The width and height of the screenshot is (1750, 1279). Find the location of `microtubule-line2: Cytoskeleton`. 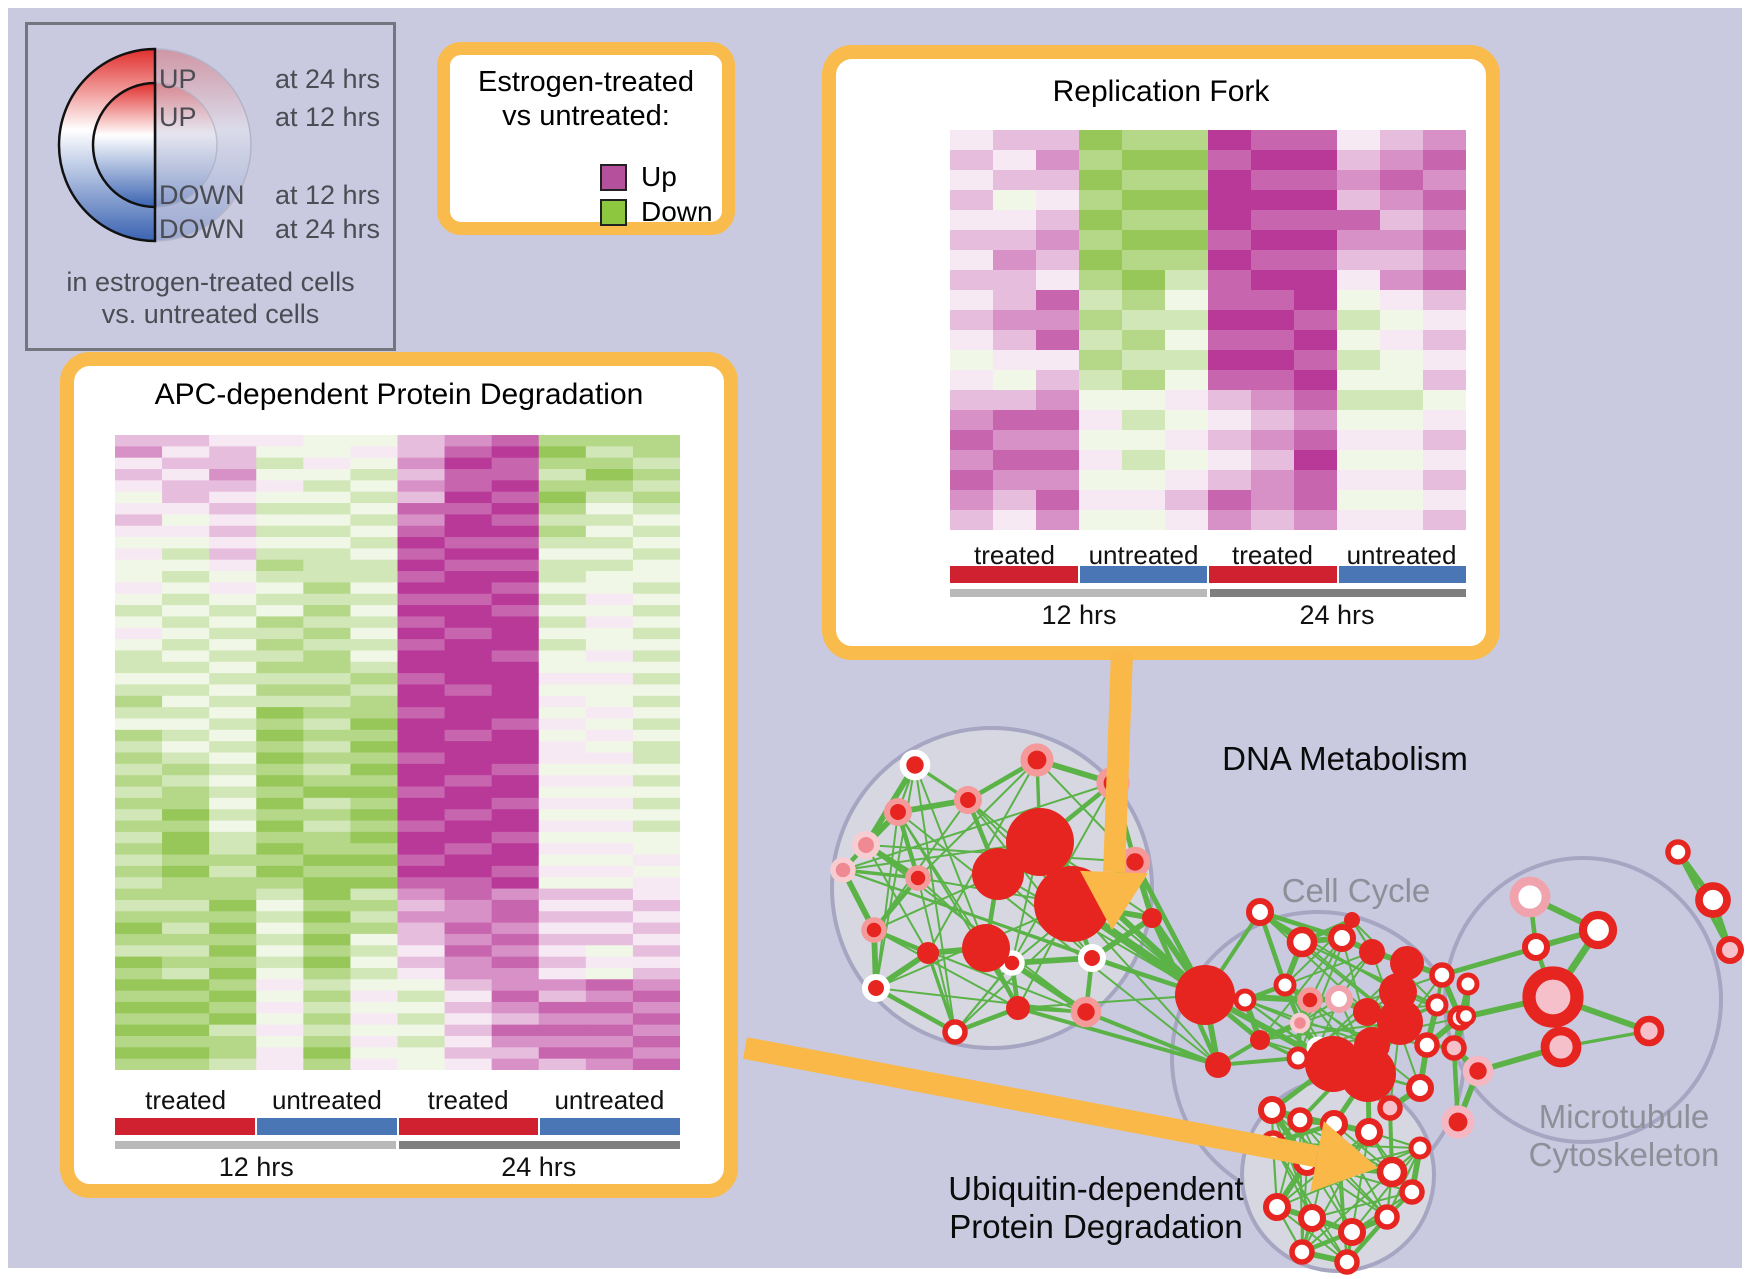

microtubule-line2: Cytoskeleton is located at coordinates (1624, 1154).